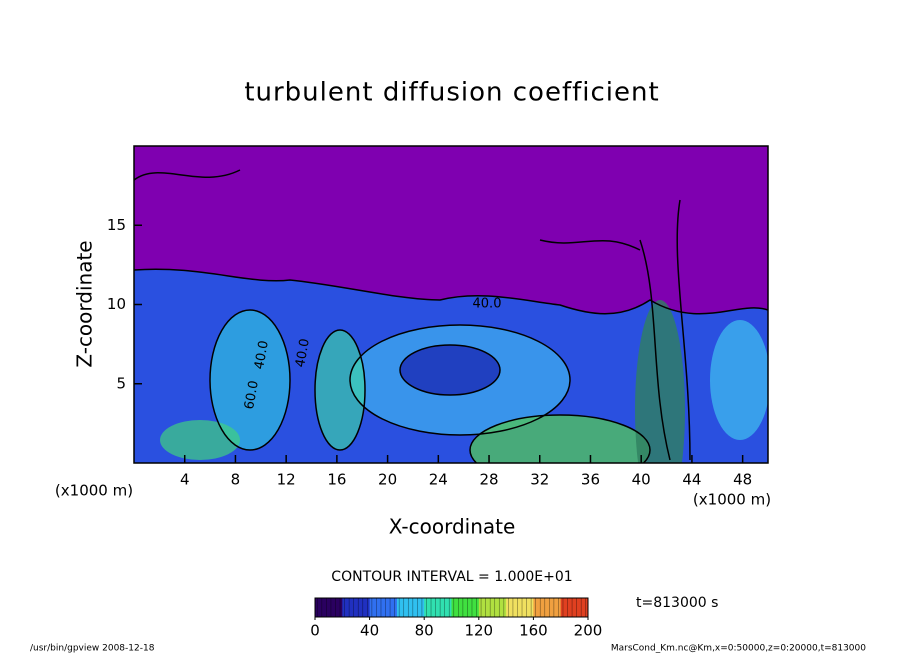 Image resolution: width=904 pixels, height=654 pixels. Describe the element at coordinates (252, 394) in the screenshot. I see `contour-label: 60.0` at that location.